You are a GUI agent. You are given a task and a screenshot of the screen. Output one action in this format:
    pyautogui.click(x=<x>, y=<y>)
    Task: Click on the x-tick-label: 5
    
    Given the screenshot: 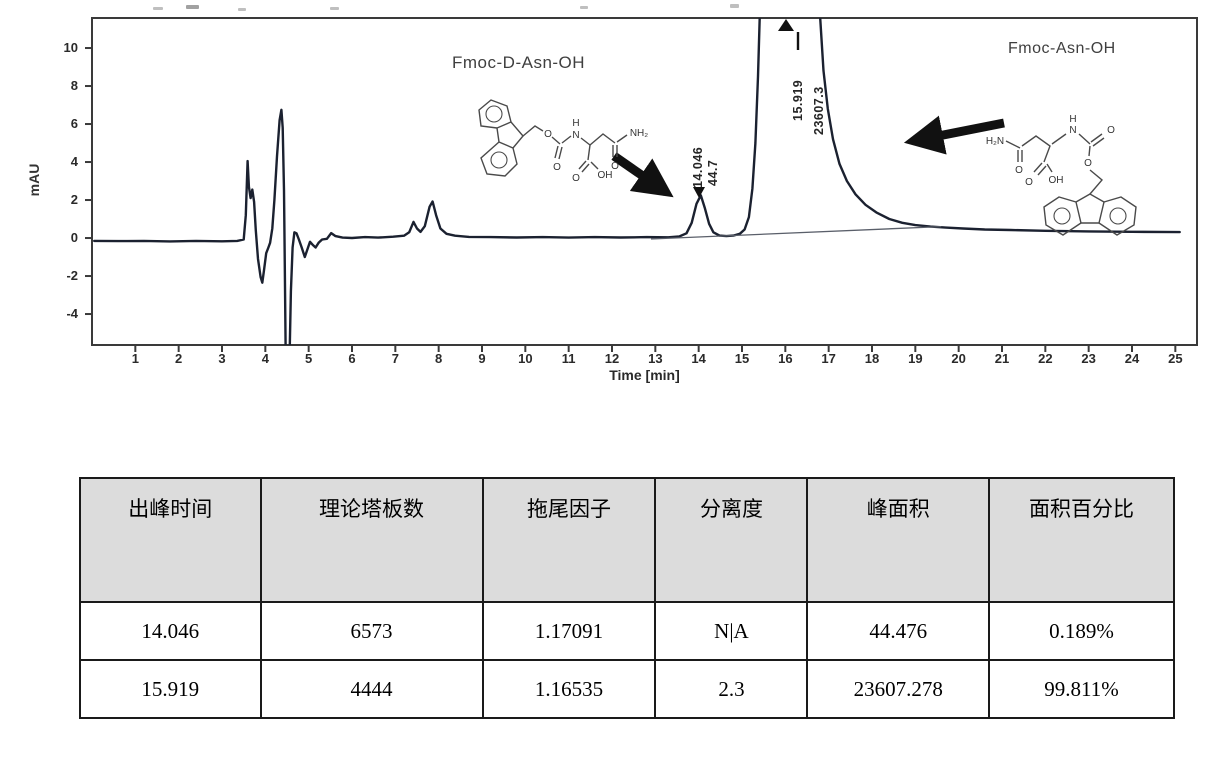 What is the action you would take?
    pyautogui.click(x=309, y=358)
    